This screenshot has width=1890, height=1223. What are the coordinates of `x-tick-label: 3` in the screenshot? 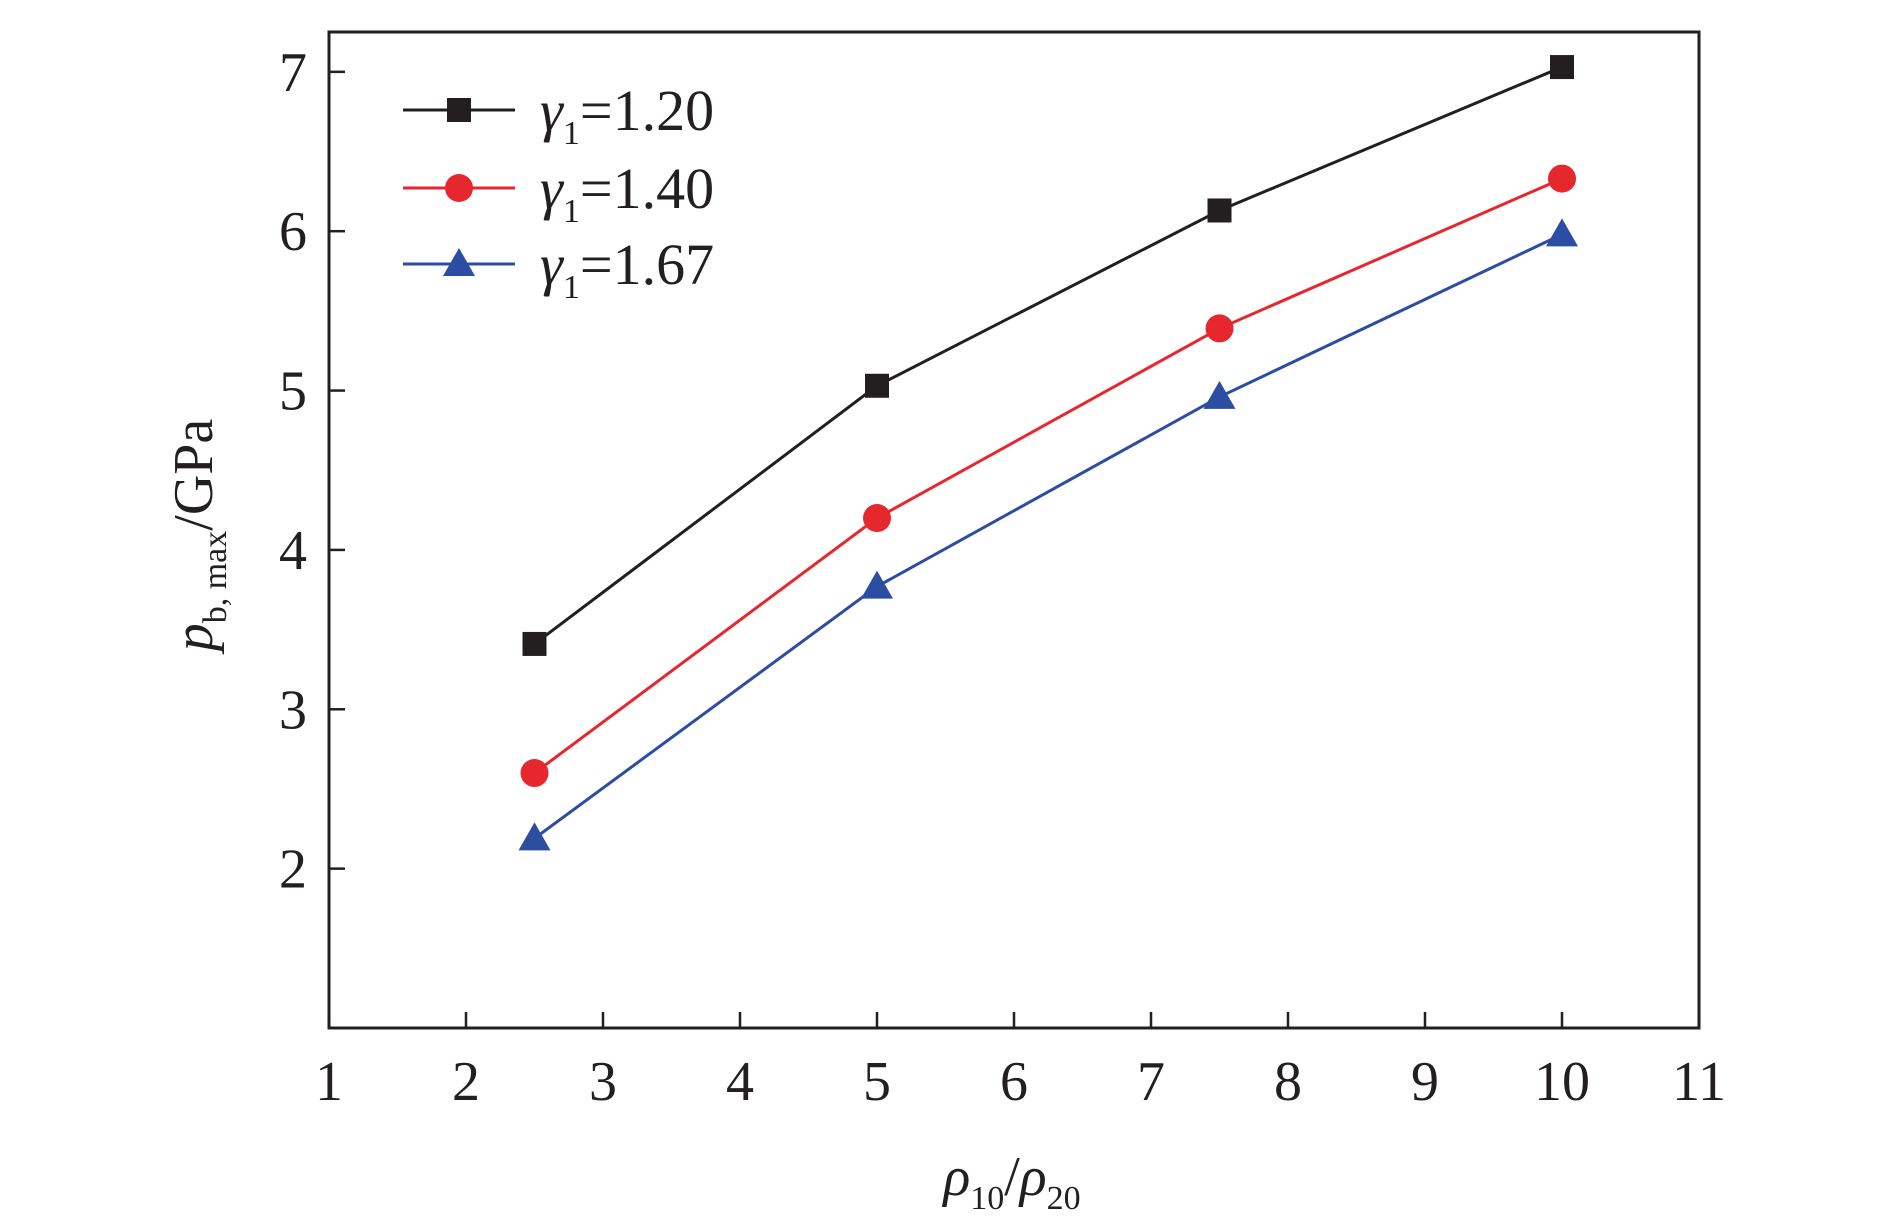 It's located at (603, 1082).